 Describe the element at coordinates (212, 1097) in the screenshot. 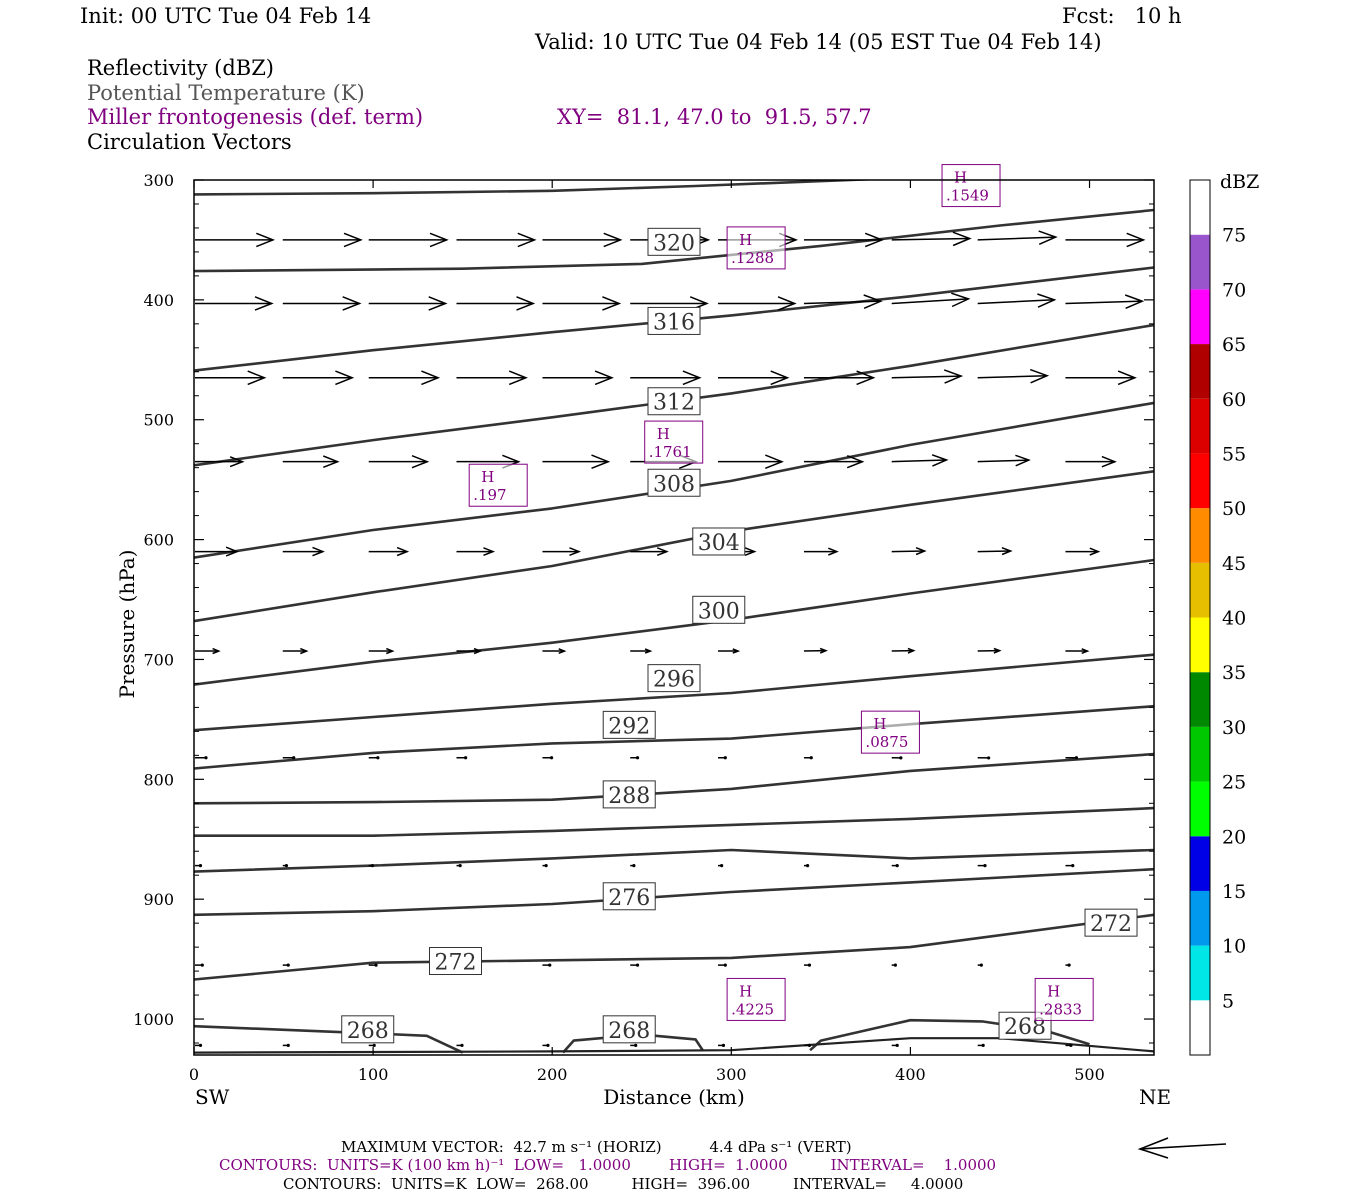

I see `sw-label: SW` at that location.